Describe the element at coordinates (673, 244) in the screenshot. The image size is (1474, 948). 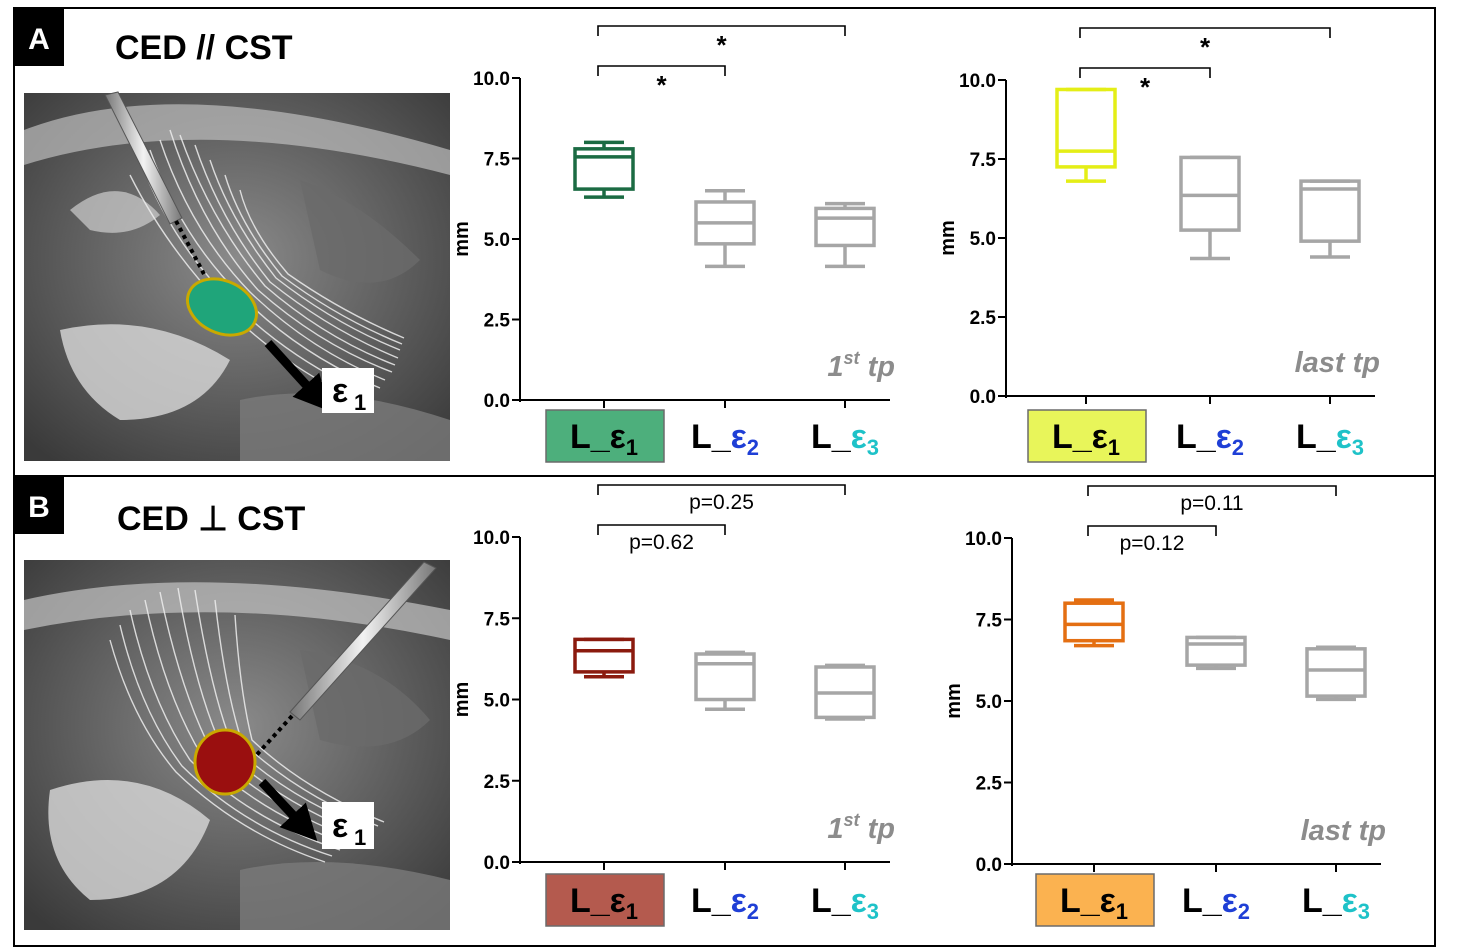
I see `boxplot-a-1: 0.02.55.07.510.0mm**1st tpL_ε1 L_ε2 L_ε3` at that location.